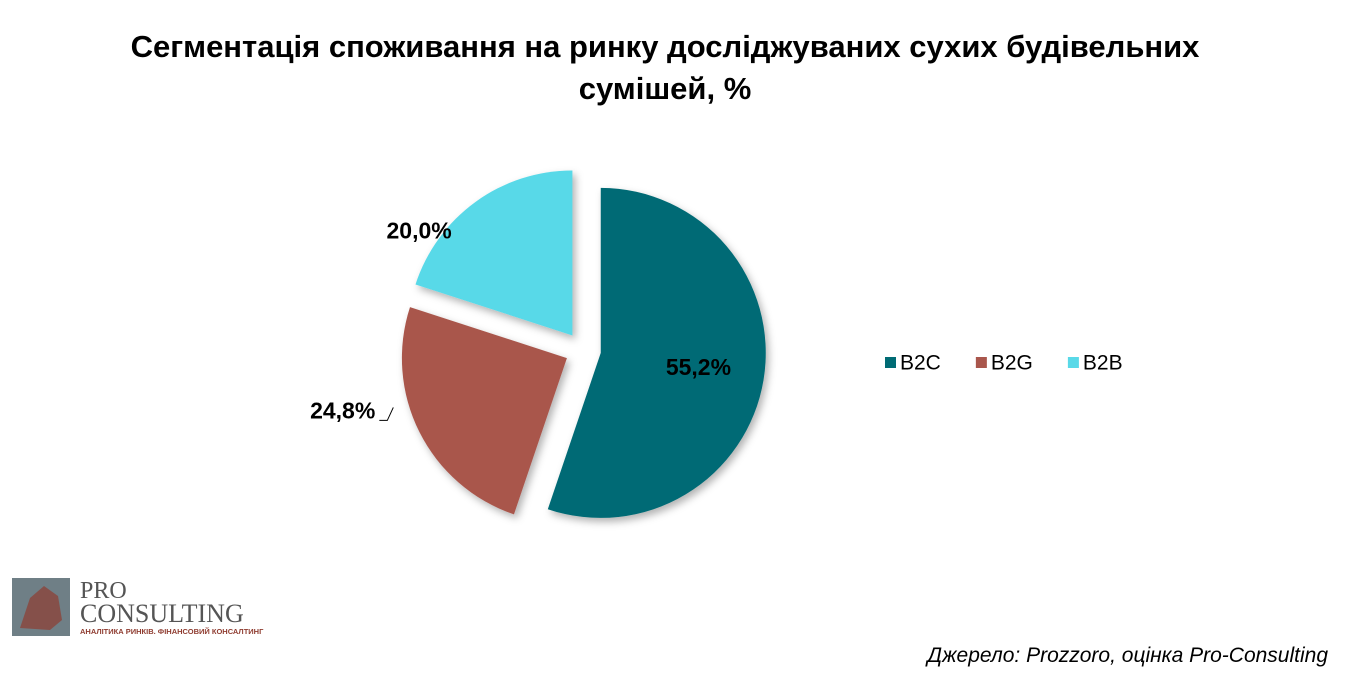 The height and width of the screenshot is (675, 1350). I want to click on leader-line, so click(386, 414).